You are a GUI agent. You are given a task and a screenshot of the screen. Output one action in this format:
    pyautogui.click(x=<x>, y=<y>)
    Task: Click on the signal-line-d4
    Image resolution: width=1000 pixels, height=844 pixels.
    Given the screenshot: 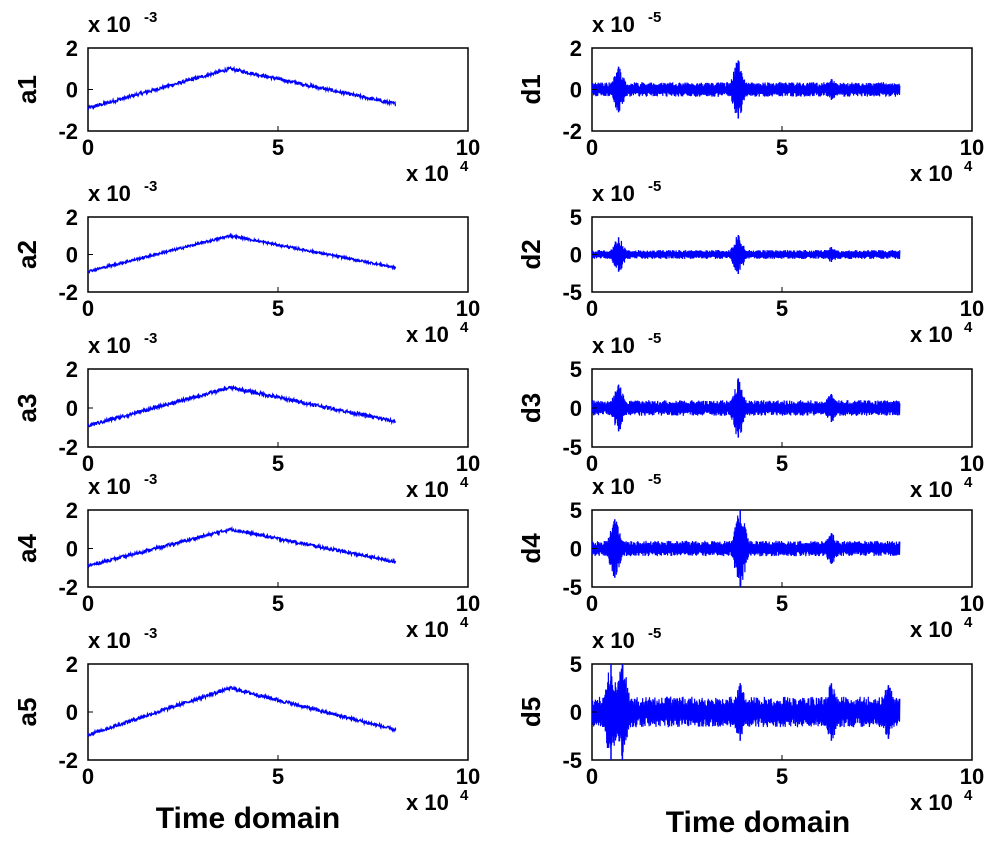 What is the action you would take?
    pyautogui.click(x=746, y=550)
    